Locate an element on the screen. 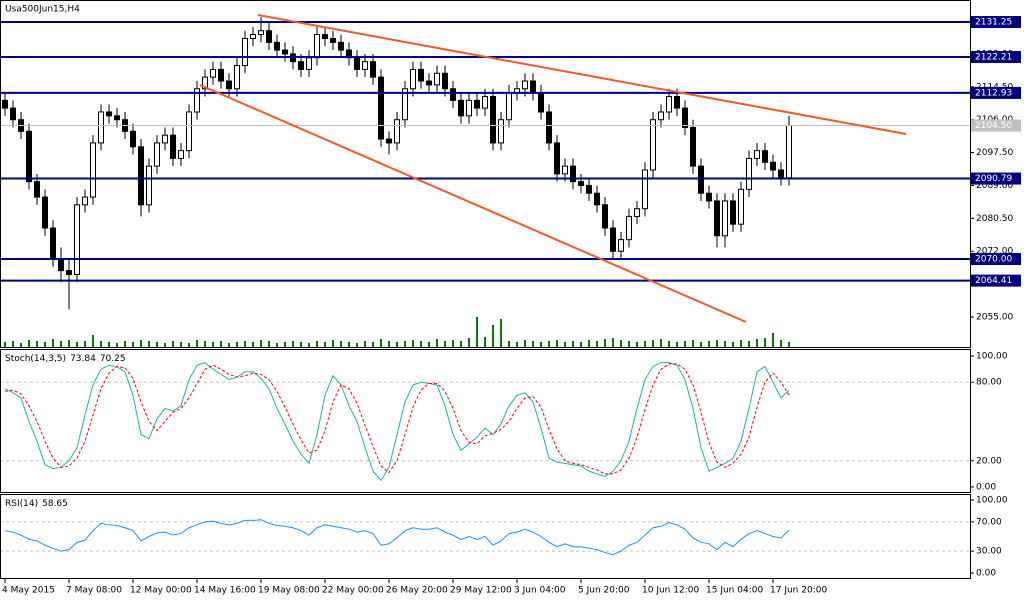 The height and width of the screenshot is (600, 1024). x-tick-label: 14 May 16:00 is located at coordinates (225, 591).